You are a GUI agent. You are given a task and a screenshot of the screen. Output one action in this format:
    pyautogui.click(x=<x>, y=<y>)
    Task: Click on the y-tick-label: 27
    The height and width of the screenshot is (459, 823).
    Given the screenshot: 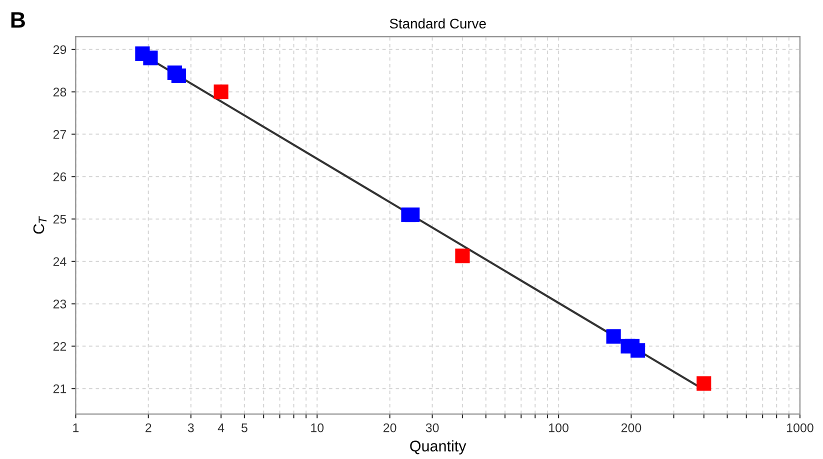 What is the action you would take?
    pyautogui.click(x=59, y=134)
    